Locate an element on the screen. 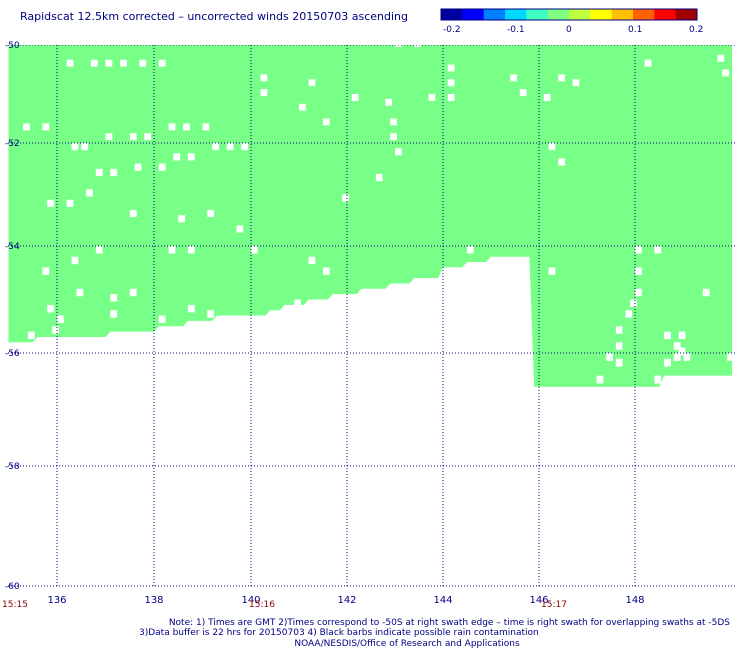 The width and height of the screenshot is (740, 650). lat-tick-label: -56 is located at coordinates (12, 354).